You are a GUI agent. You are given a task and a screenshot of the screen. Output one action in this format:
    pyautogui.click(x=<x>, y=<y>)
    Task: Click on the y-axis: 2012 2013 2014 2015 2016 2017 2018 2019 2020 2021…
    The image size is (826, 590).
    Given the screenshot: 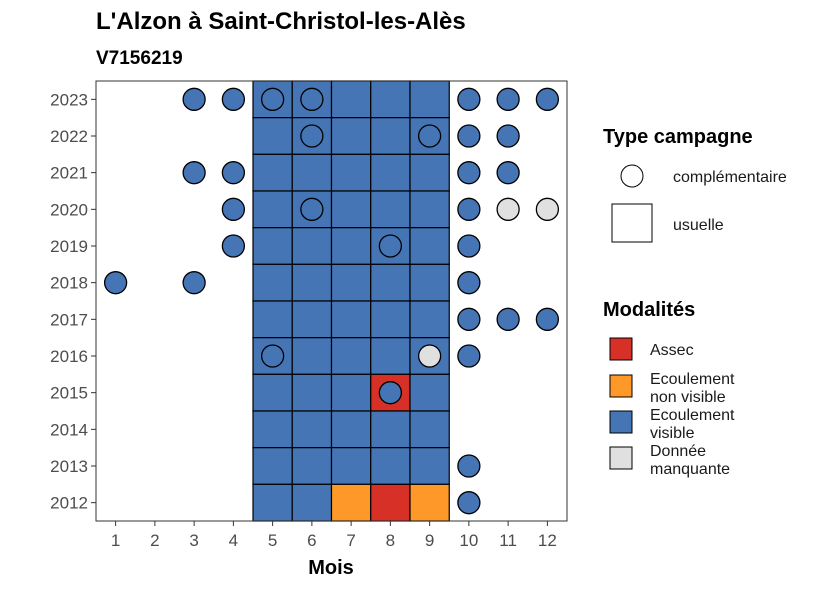 What is the action you would take?
    pyautogui.click(x=73, y=301)
    